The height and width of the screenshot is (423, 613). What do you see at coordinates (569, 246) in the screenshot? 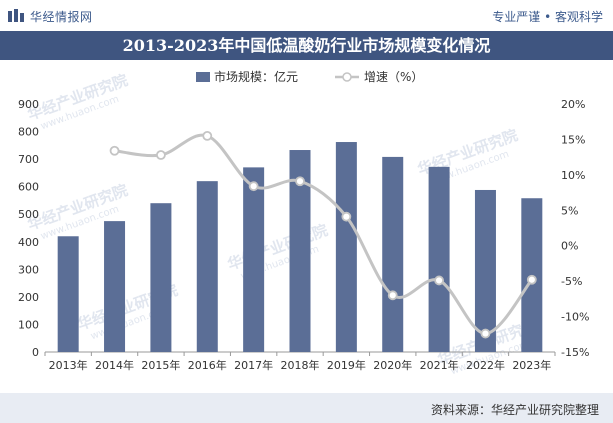
I see `y-right-tick-label: 0%` at bounding box center [569, 246].